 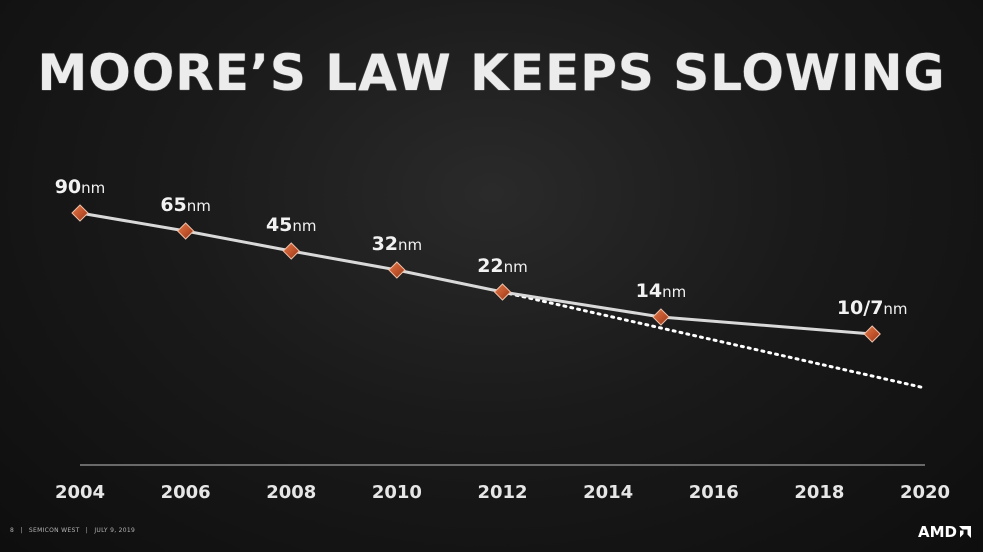 What do you see at coordinates (291, 225) in the screenshot?
I see `data-label: 45nm` at bounding box center [291, 225].